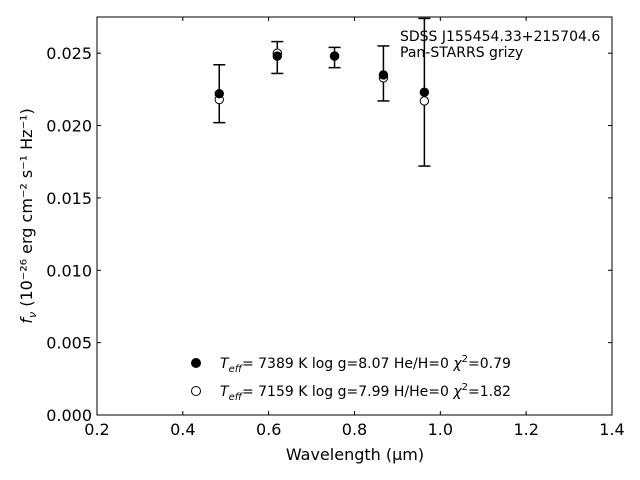  I want to click on x-tick-label: 0.8, so click(354, 429).